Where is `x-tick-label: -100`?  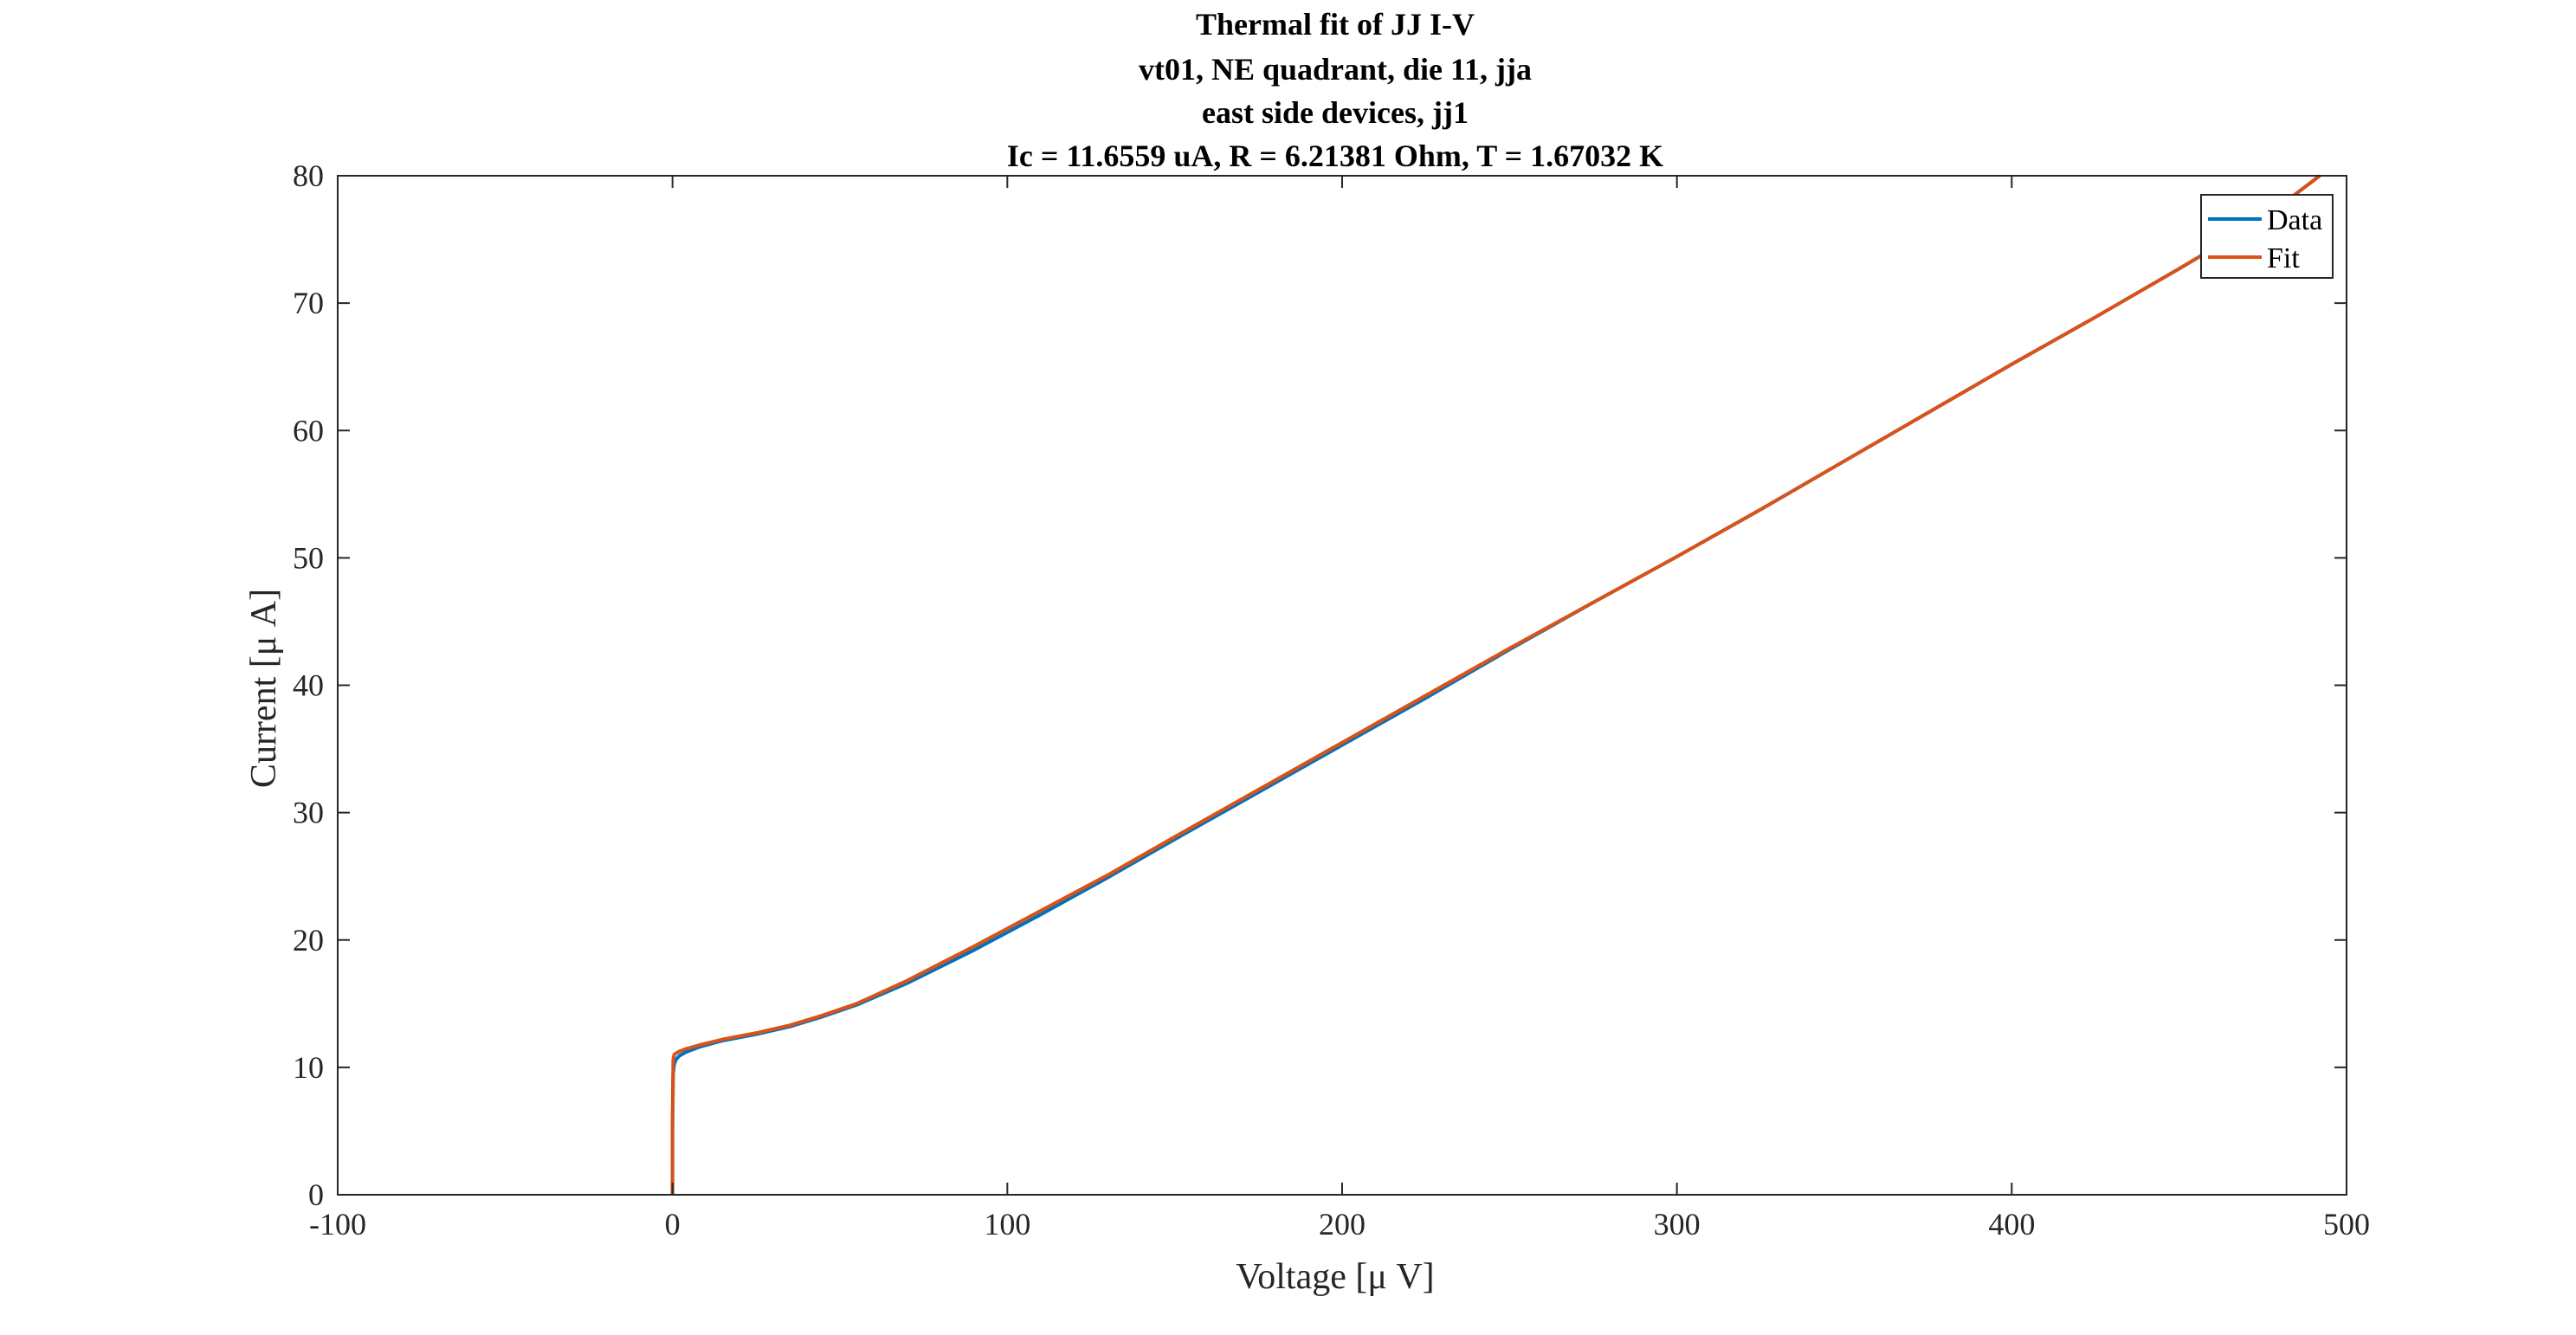 x-tick-label: -100 is located at coordinates (337, 1224).